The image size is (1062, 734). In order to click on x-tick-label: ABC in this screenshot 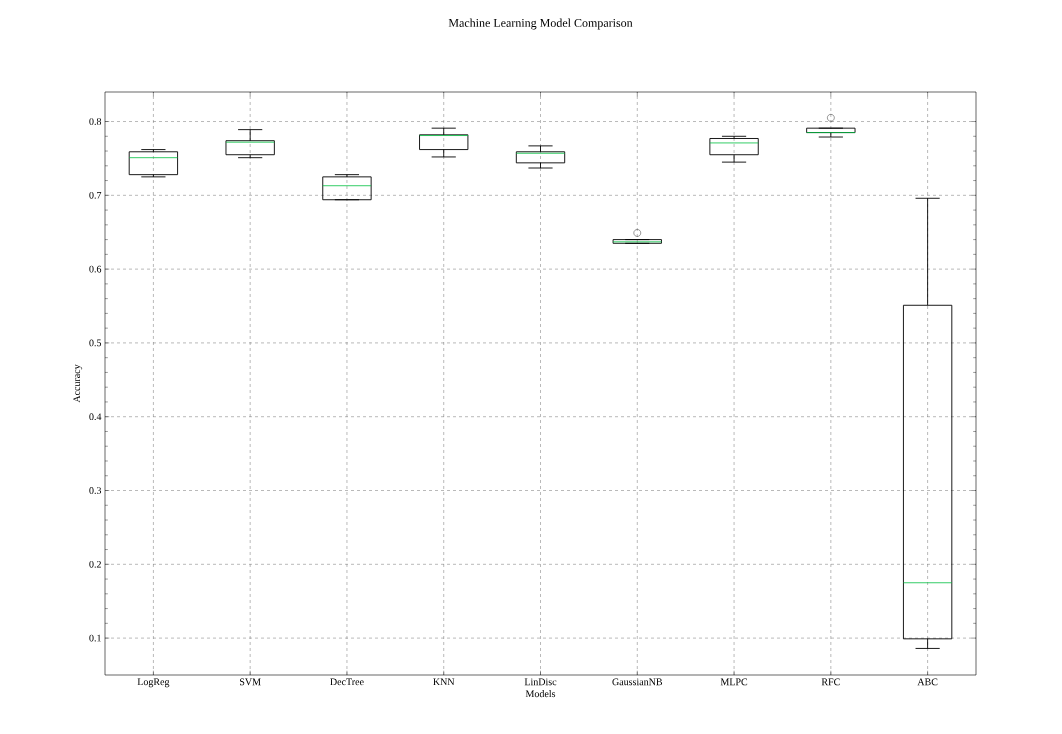, I will do `click(927, 682)`.